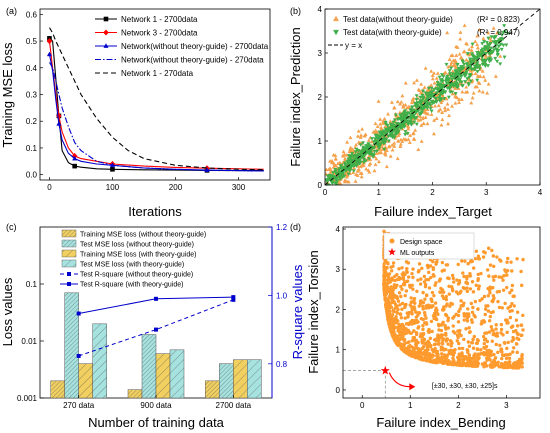  I want to click on panel-c-bar-hatch, so click(177, 373).